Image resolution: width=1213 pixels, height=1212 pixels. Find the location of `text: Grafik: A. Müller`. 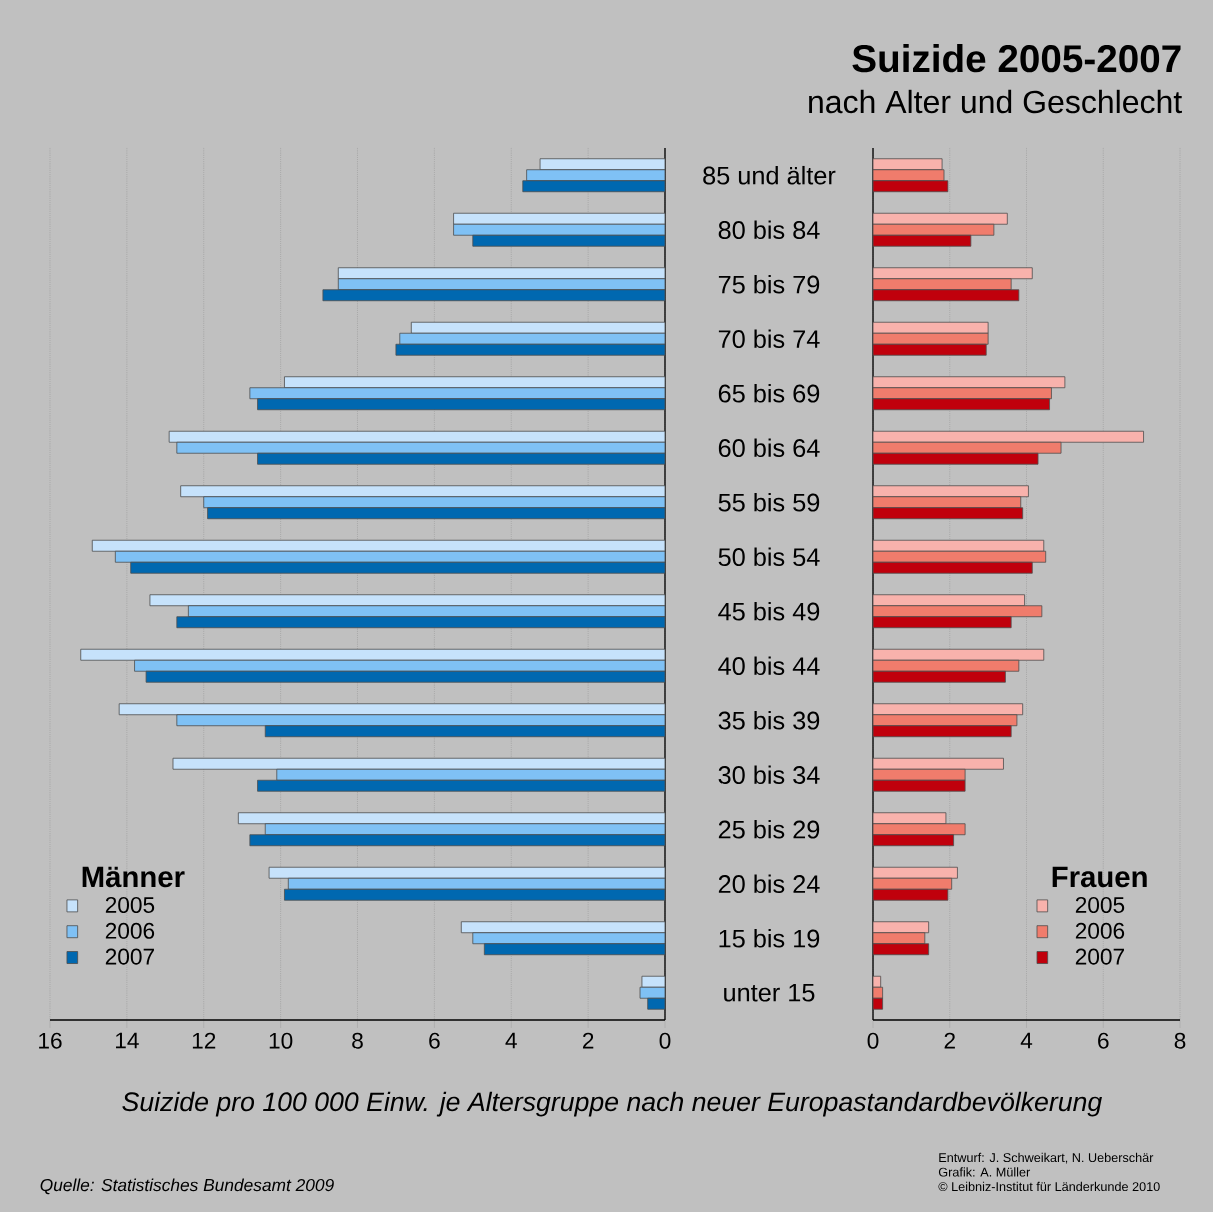

text: Grafik: A. Müller is located at coordinates (984, 1172).